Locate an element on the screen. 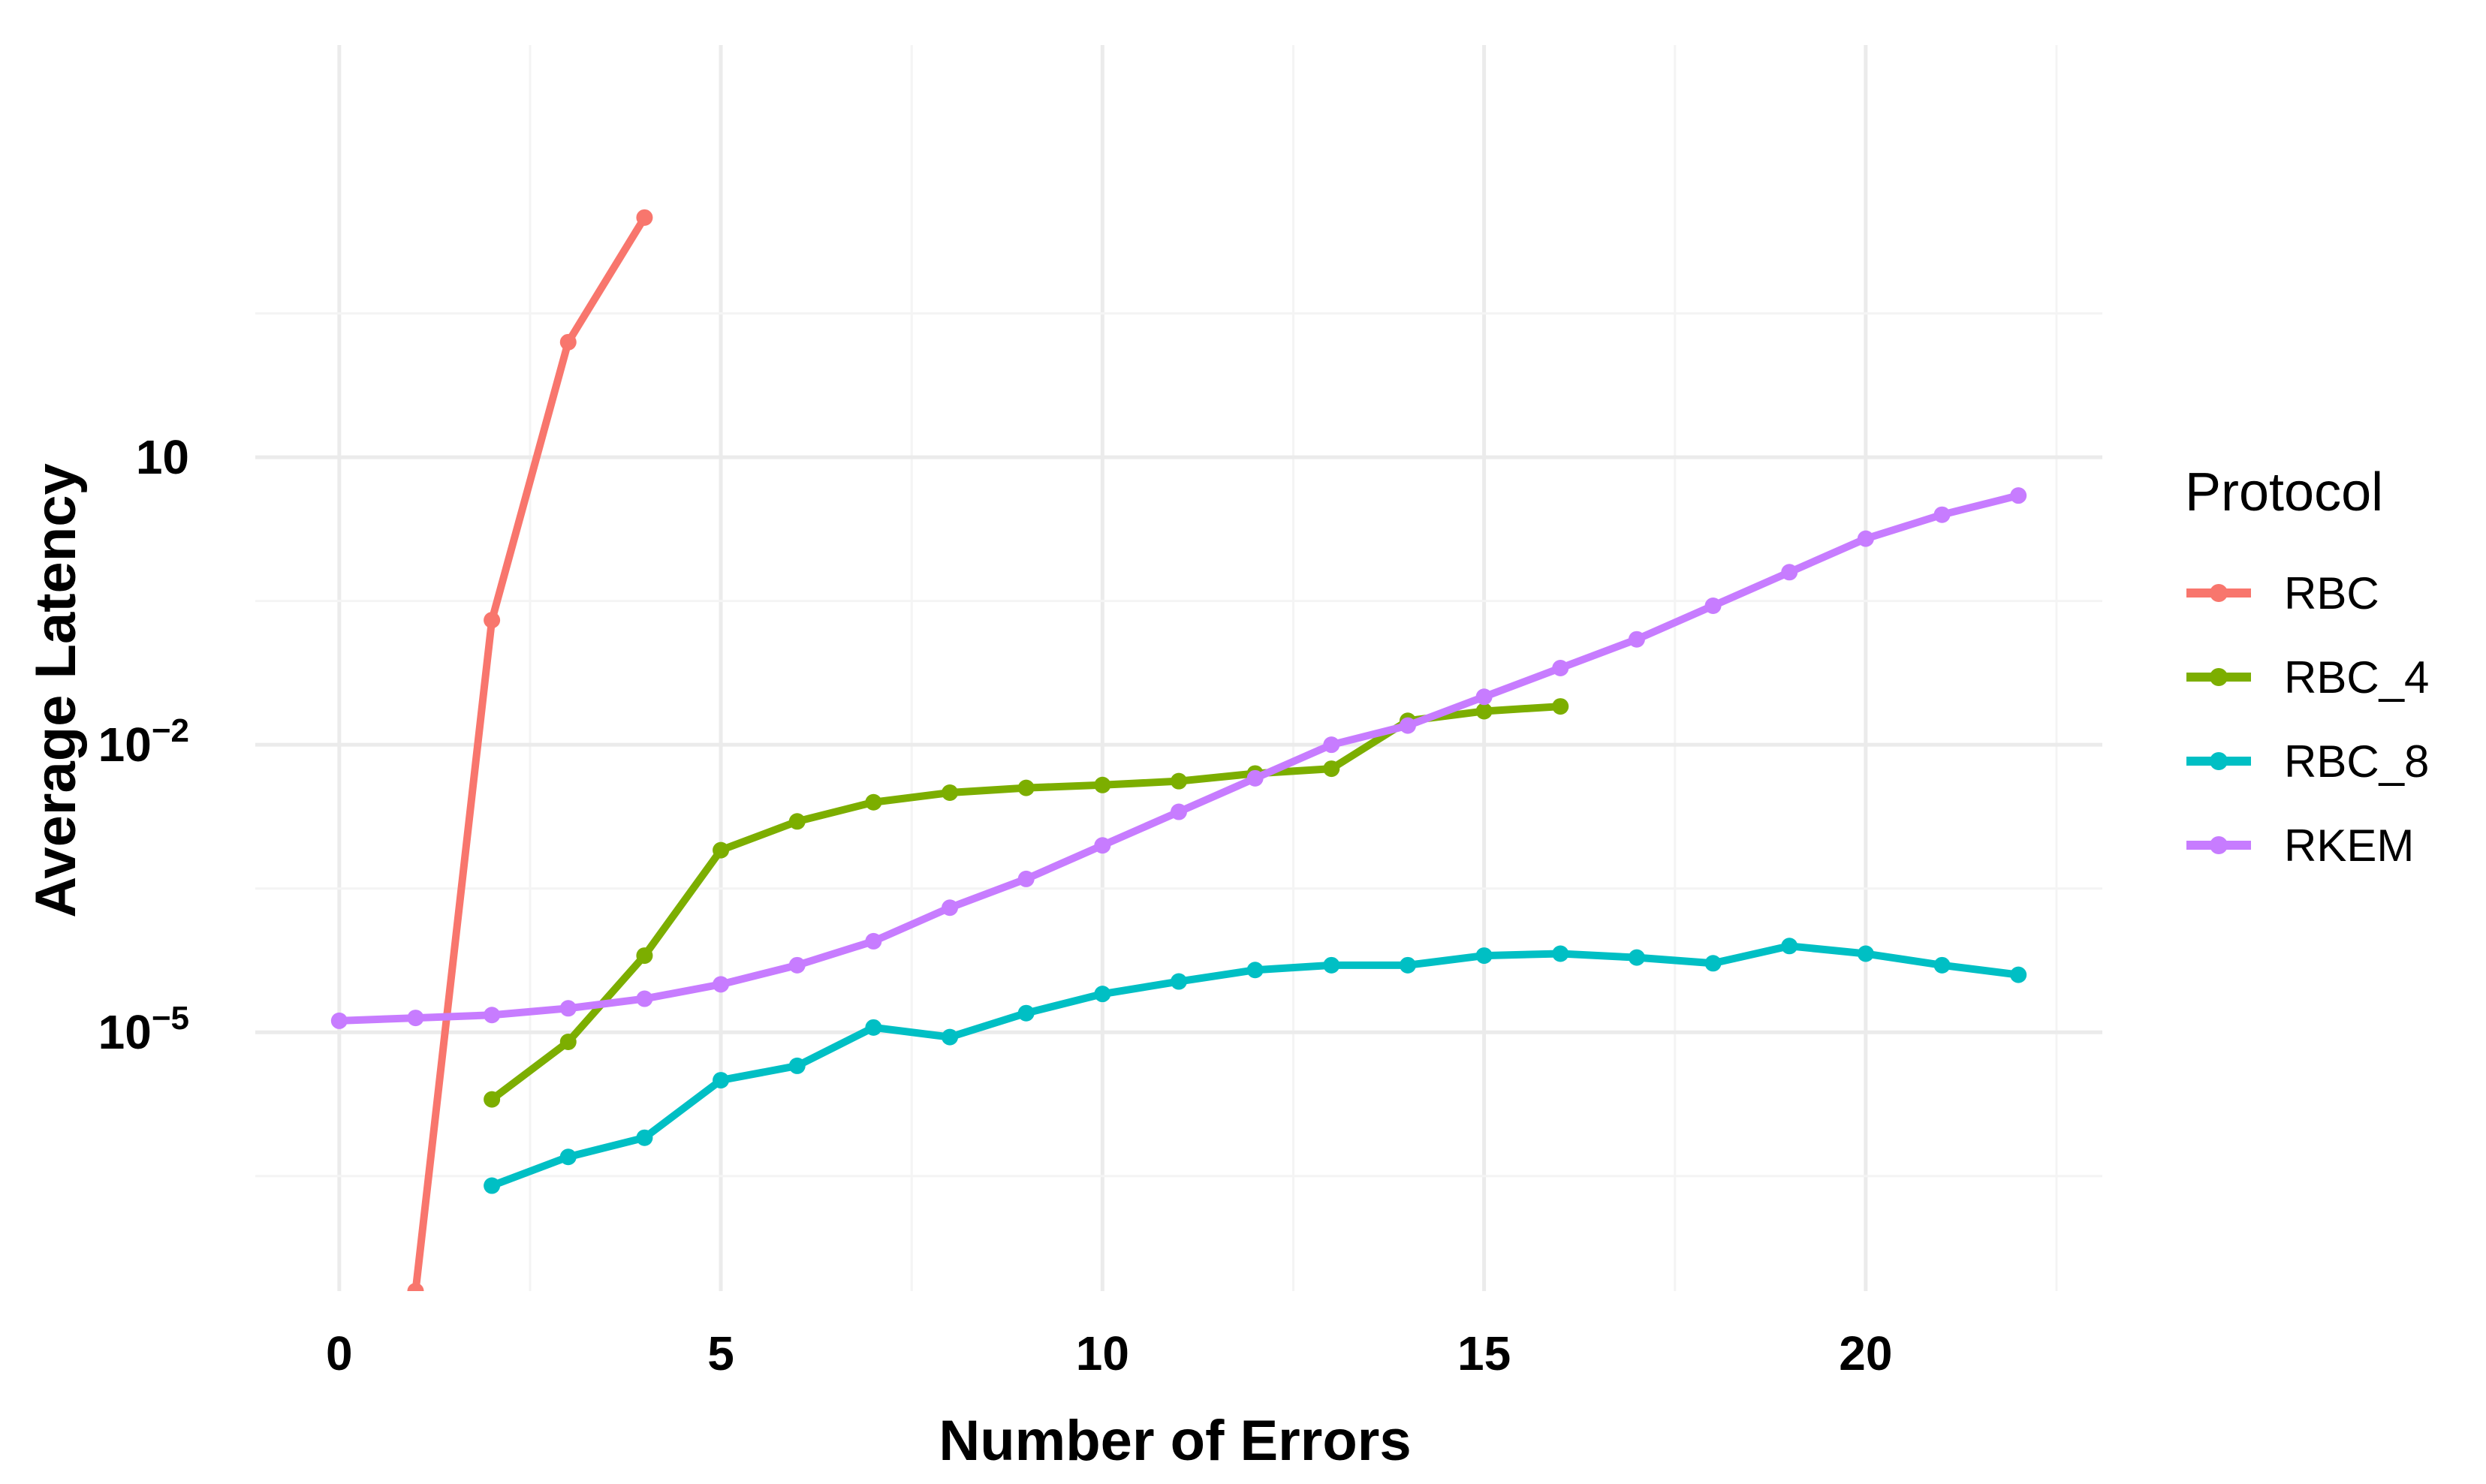  legend-item: RBC_4 is located at coordinates (2307, 677).